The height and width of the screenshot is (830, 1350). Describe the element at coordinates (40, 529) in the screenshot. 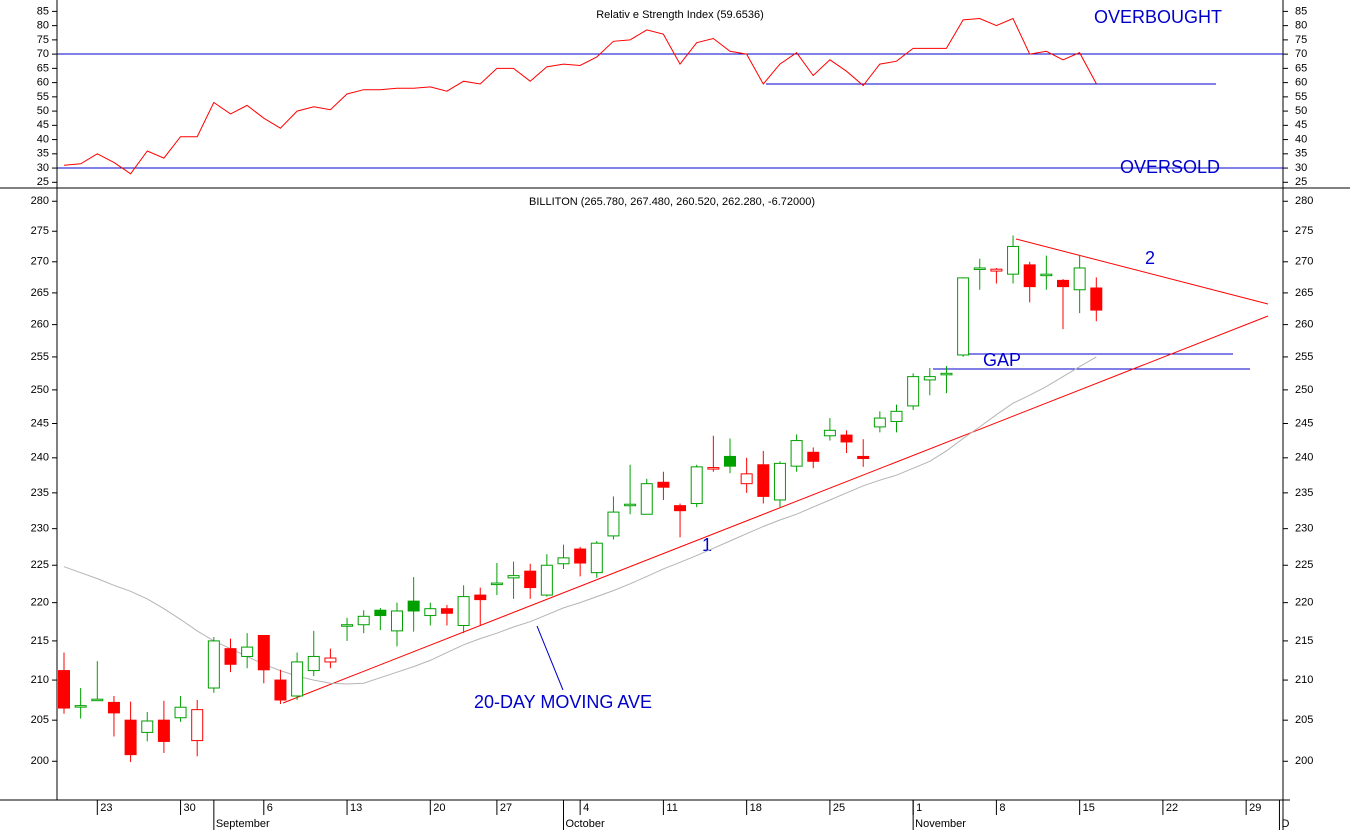

I see `y-tick-label: 230` at that location.